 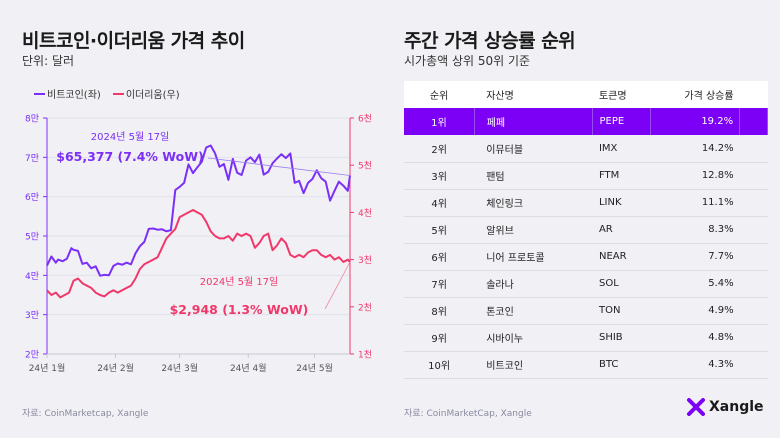 I want to click on rank-cell: 7위, so click(x=439, y=285).